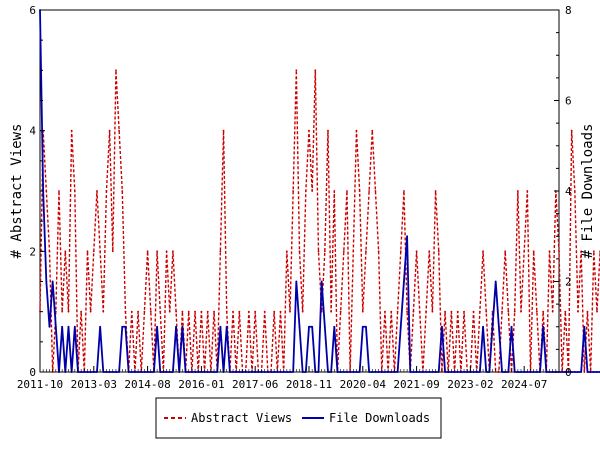 Image resolution: width=600 pixels, height=450 pixels. I want to click on right-y-axis: 0 2 4 6 8, so click(563, 191).